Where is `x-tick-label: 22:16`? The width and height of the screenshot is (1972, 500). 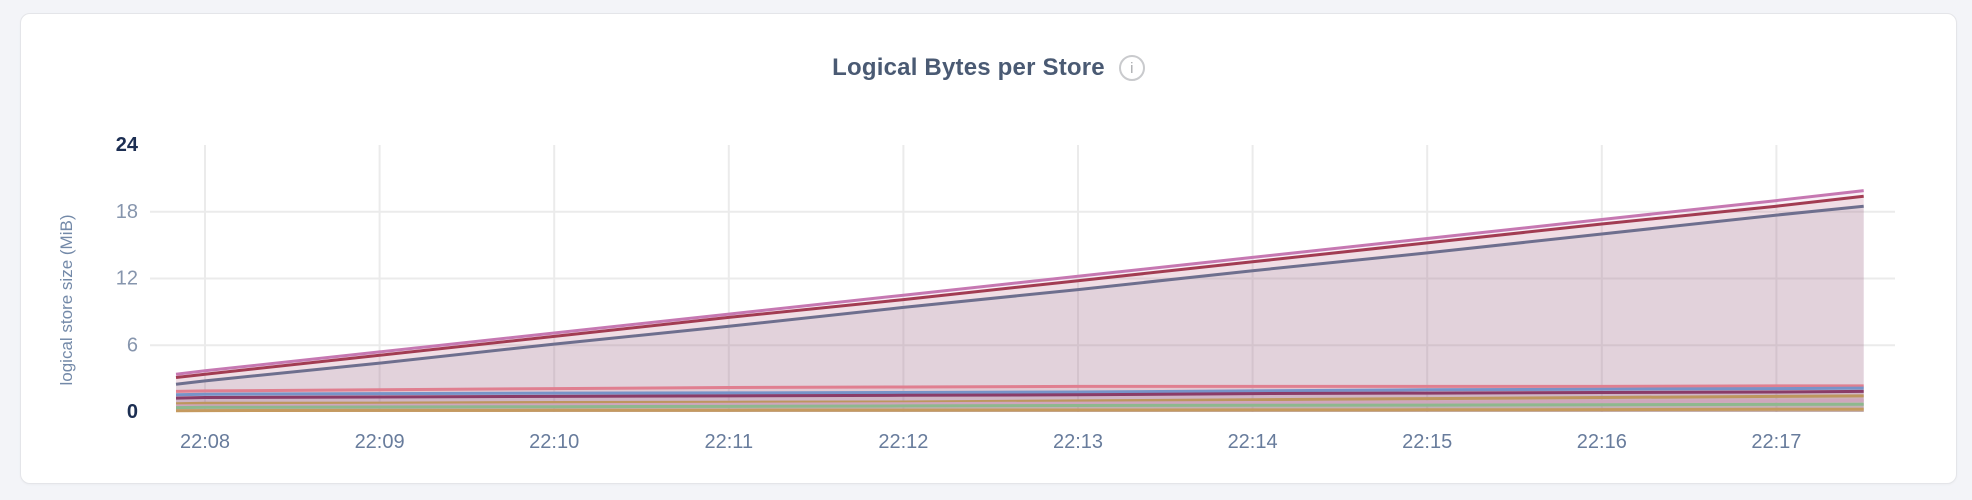
x-tick-label: 22:16 is located at coordinates (1602, 442).